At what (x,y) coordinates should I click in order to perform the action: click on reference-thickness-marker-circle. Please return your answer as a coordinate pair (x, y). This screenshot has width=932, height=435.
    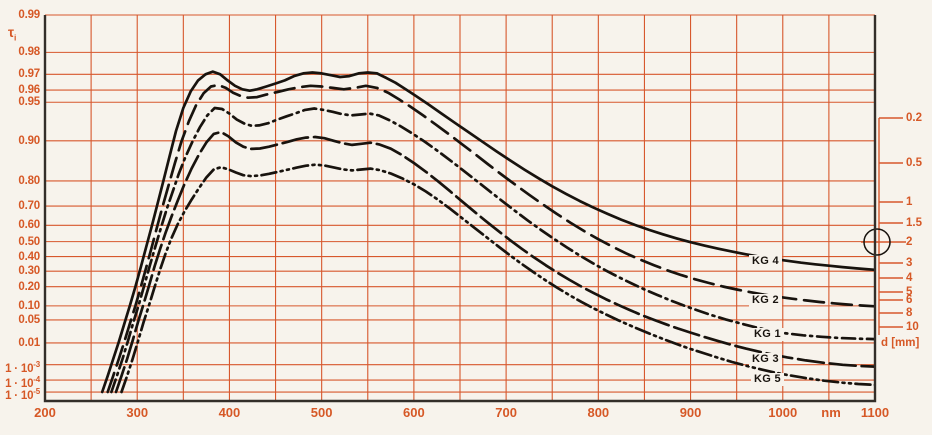
    Looking at the image, I should click on (877, 242).